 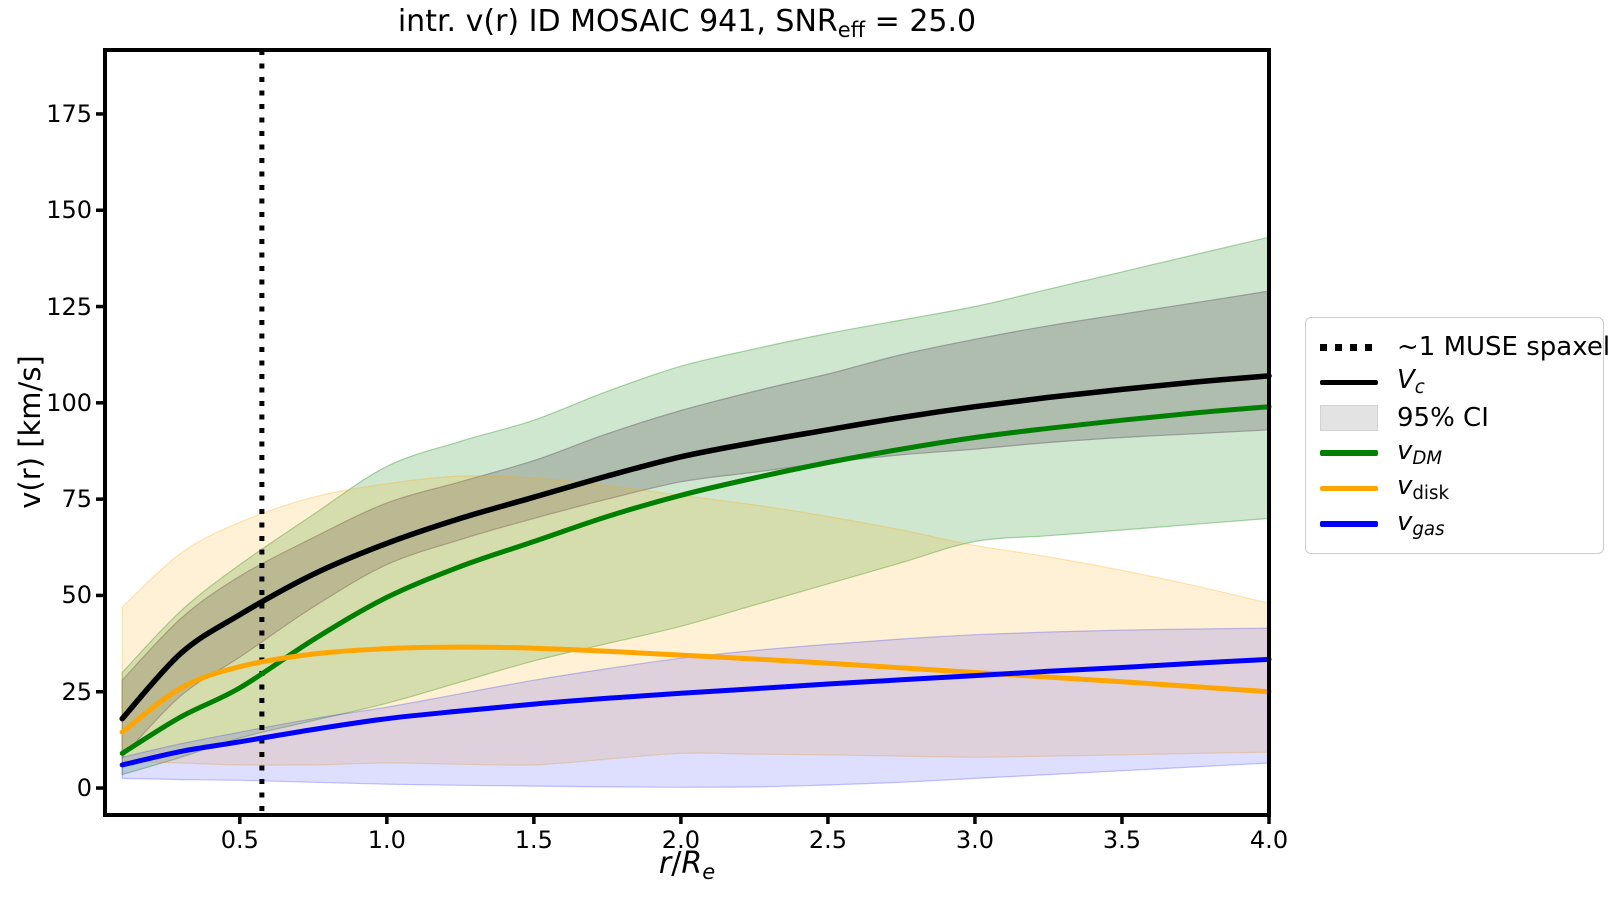 What do you see at coordinates (1269, 840) in the screenshot?
I see `x-tick-label: 4.0` at bounding box center [1269, 840].